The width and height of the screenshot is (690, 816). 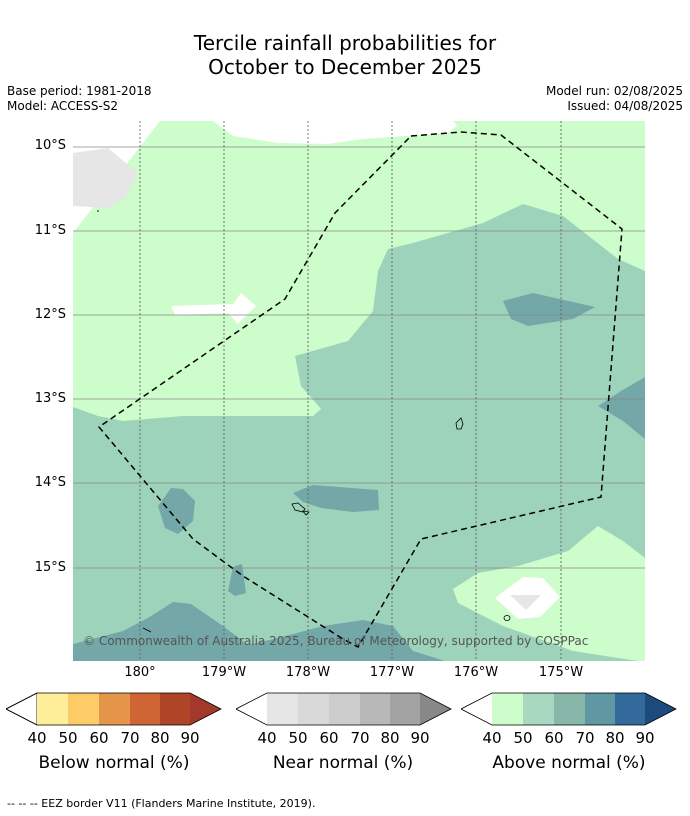 I want to click on model-run: Model run: 02/08/2025, so click(x=614, y=91).